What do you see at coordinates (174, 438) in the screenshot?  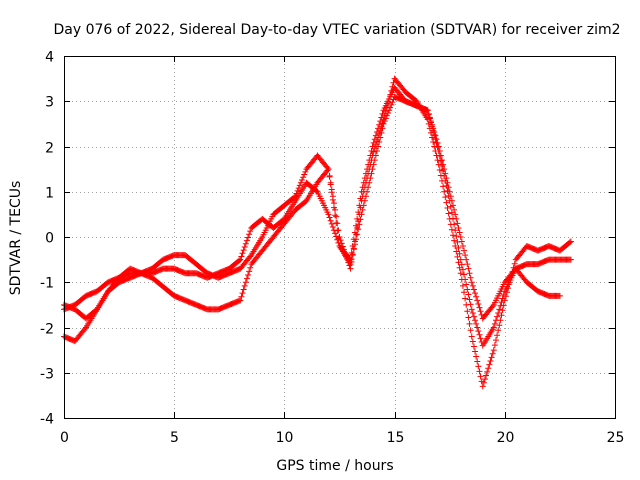 I see `x-tick-label: 5` at bounding box center [174, 438].